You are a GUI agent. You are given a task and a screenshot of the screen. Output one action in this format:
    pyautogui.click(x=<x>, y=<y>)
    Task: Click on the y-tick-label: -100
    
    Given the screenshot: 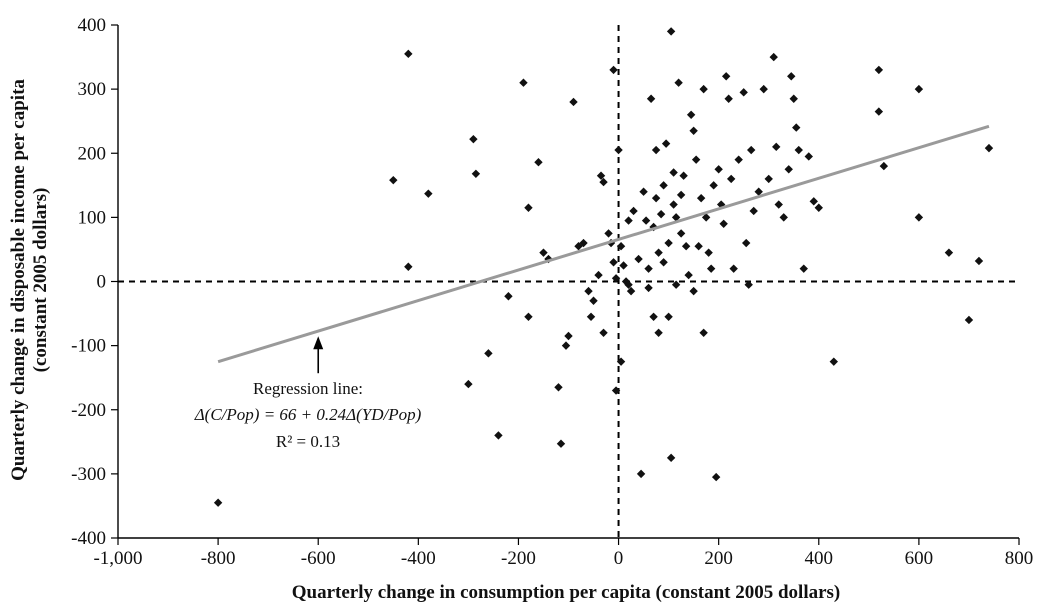 What is the action you would take?
    pyautogui.click(x=88, y=346)
    